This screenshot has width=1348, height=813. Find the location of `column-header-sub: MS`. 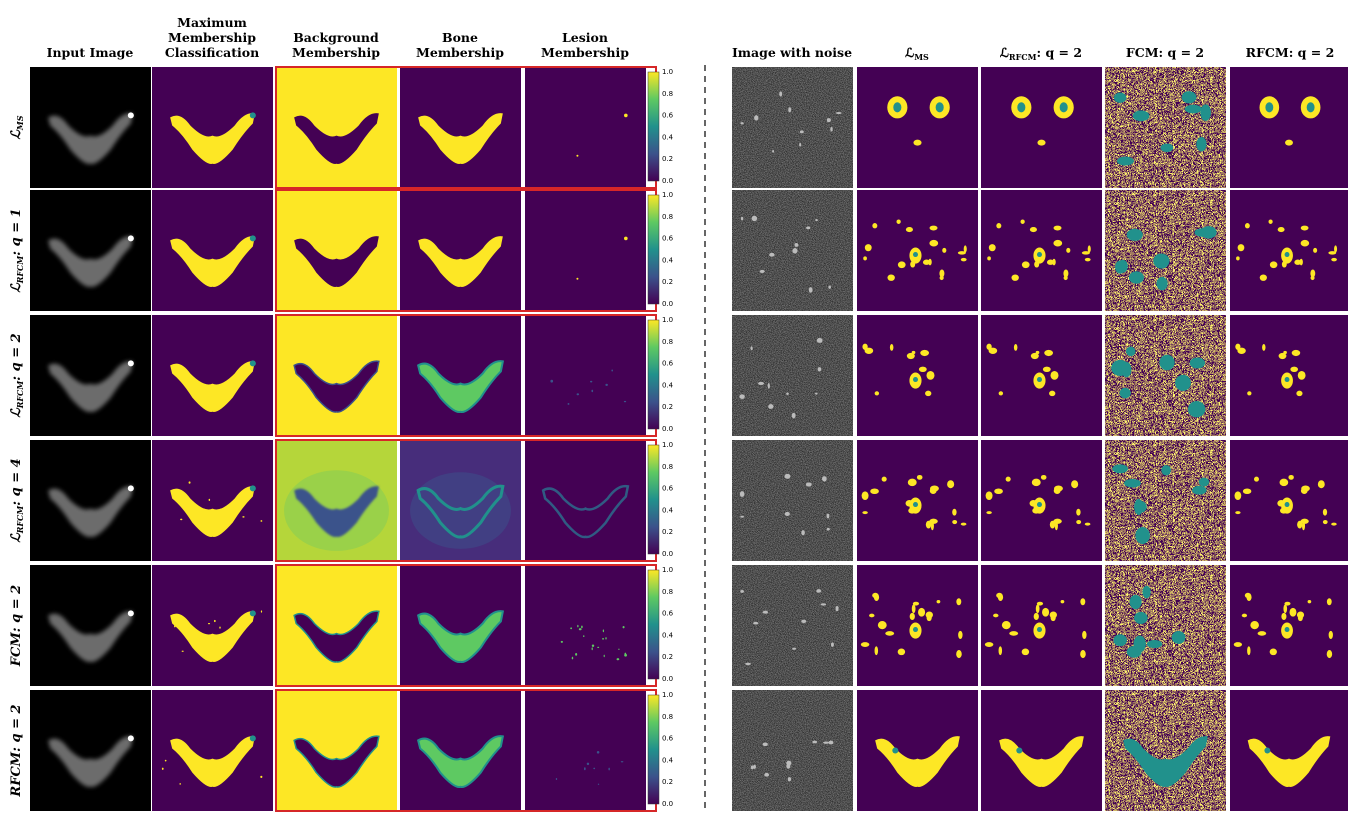

column-header-sub: MS is located at coordinates (921, 57).